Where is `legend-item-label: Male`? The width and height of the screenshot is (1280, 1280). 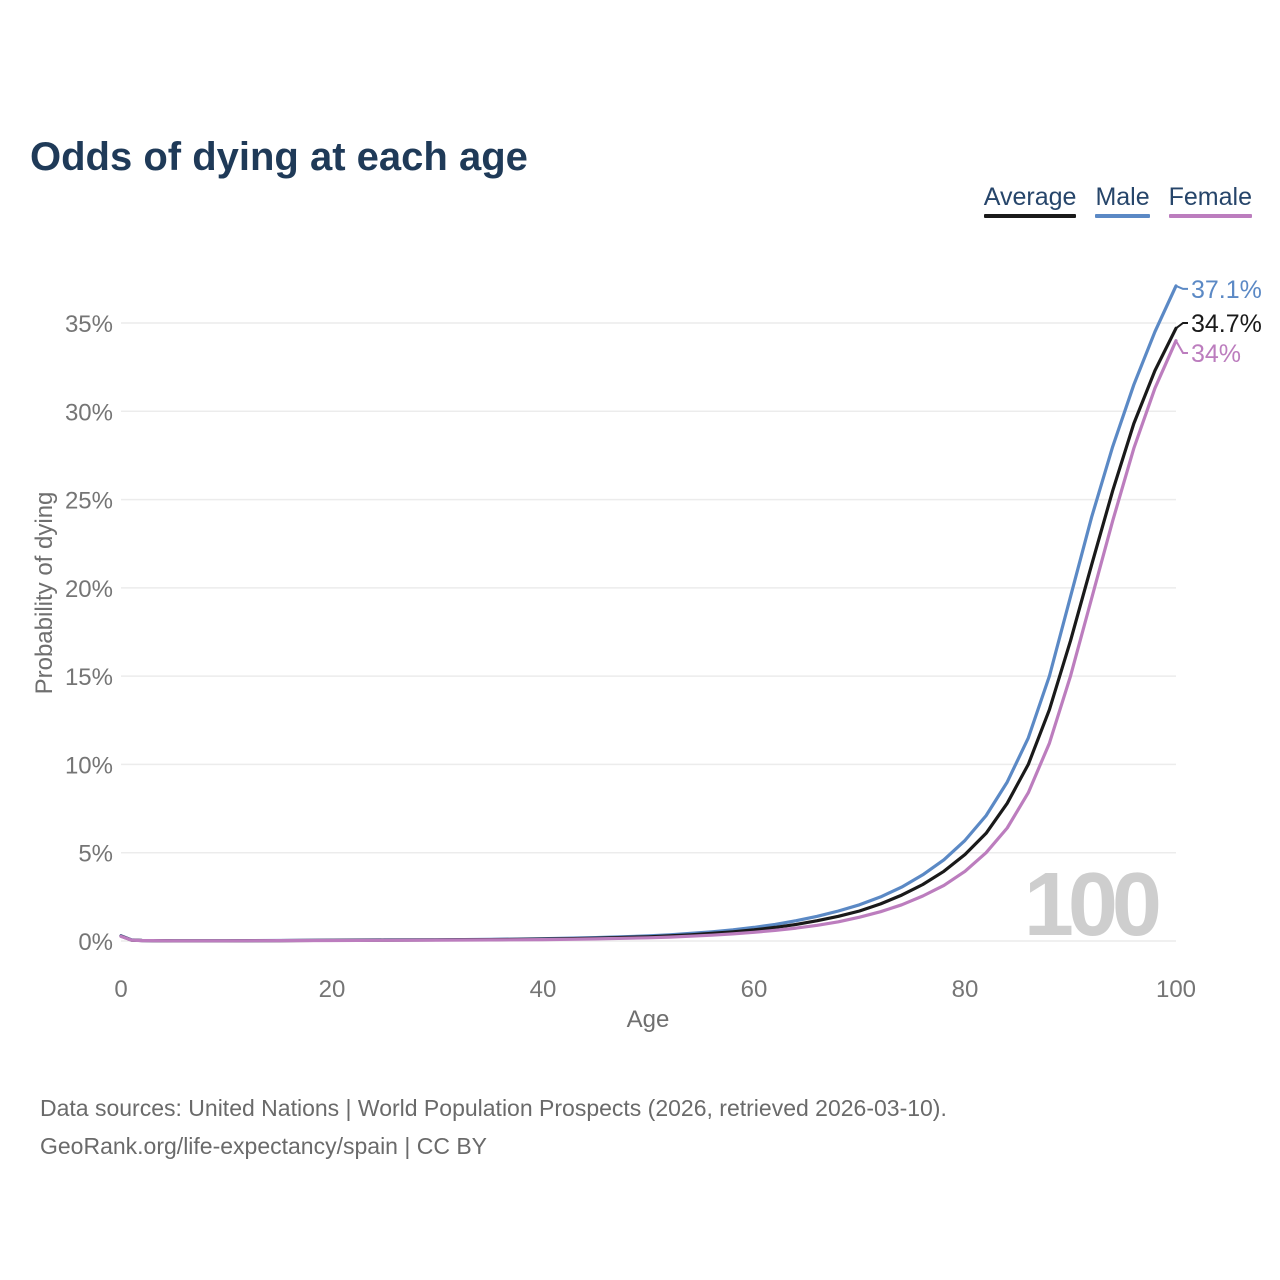 legend-item-label: Male is located at coordinates (1122, 197).